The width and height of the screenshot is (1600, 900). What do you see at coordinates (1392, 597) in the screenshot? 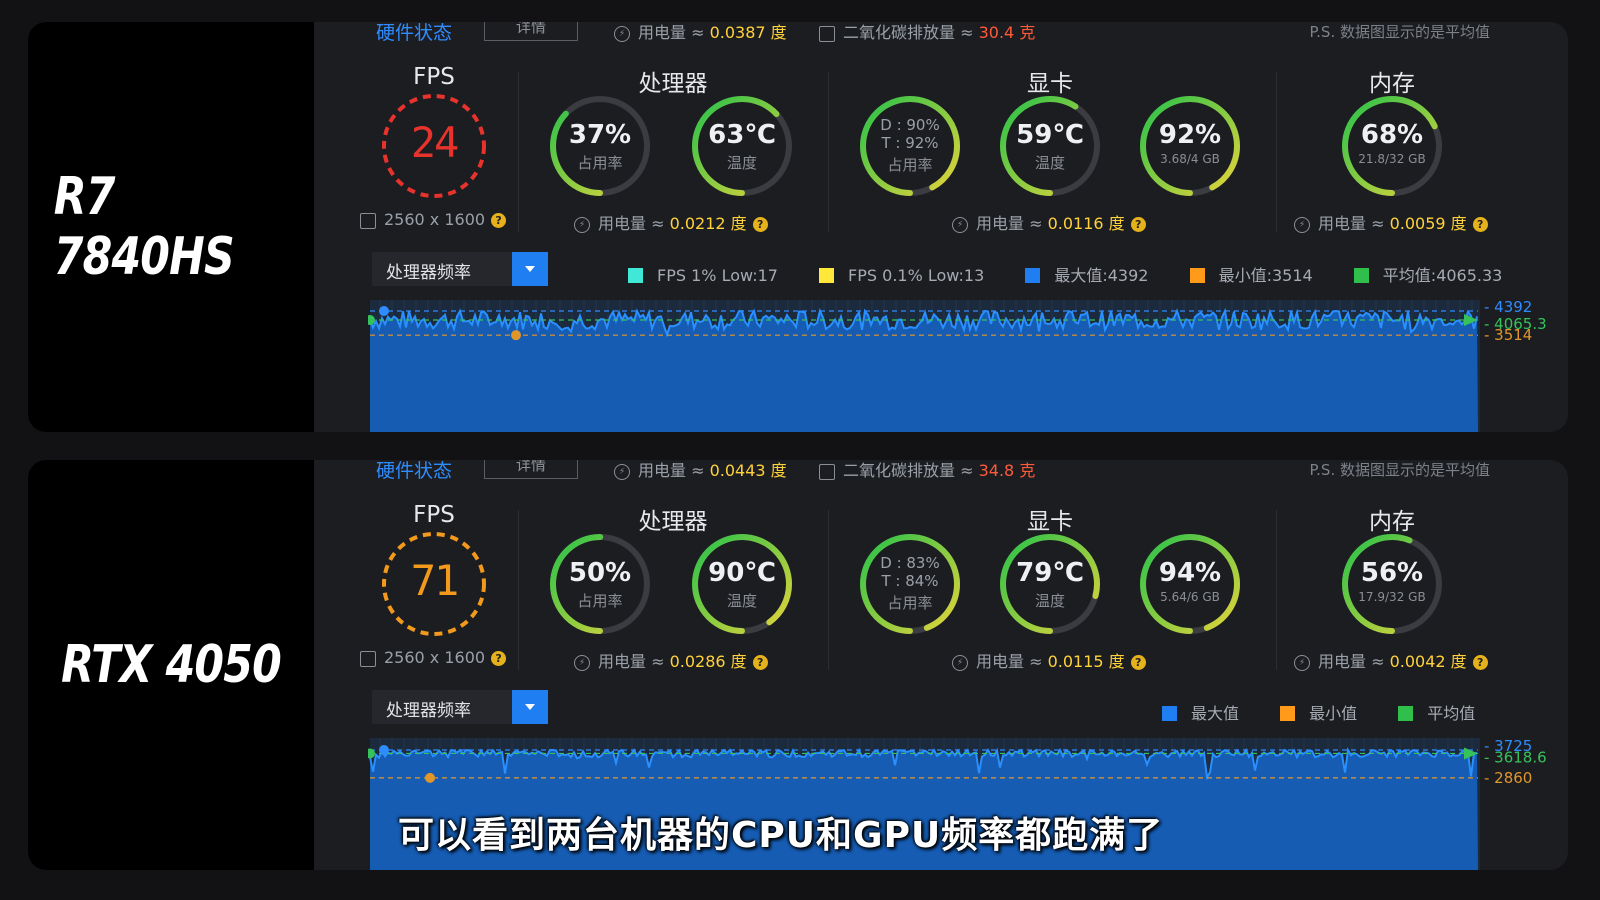
I see `mem-usage-sub: 17.9/32 GB` at bounding box center [1392, 597].